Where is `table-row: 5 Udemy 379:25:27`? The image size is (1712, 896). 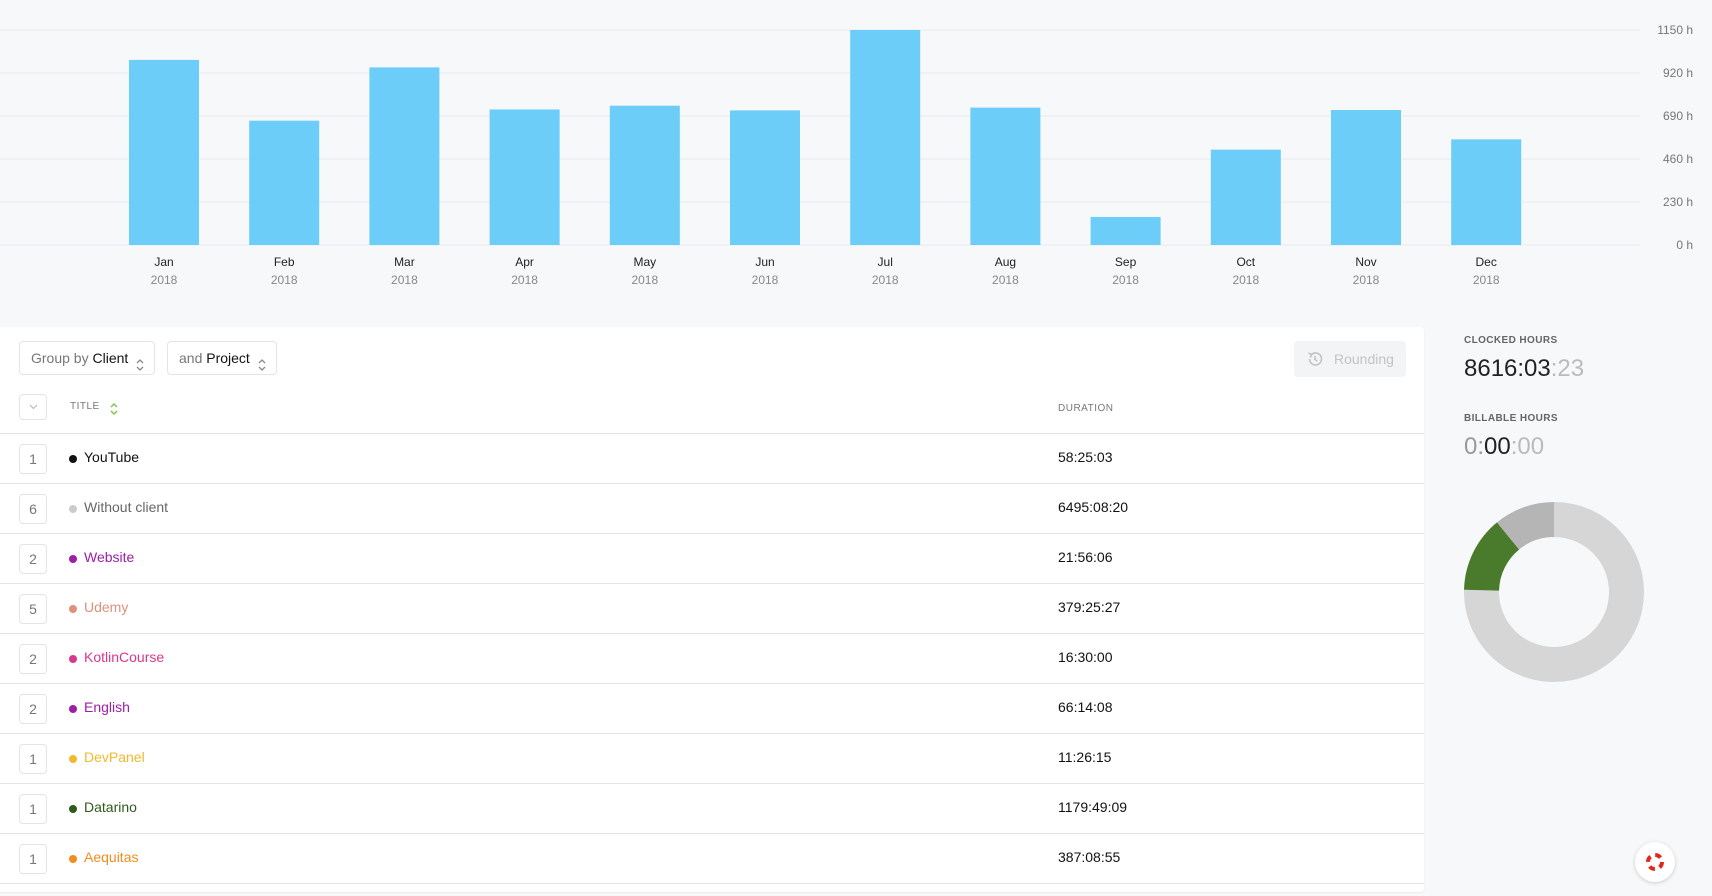 table-row: 5 Udemy 379:25:27 is located at coordinates (712, 609).